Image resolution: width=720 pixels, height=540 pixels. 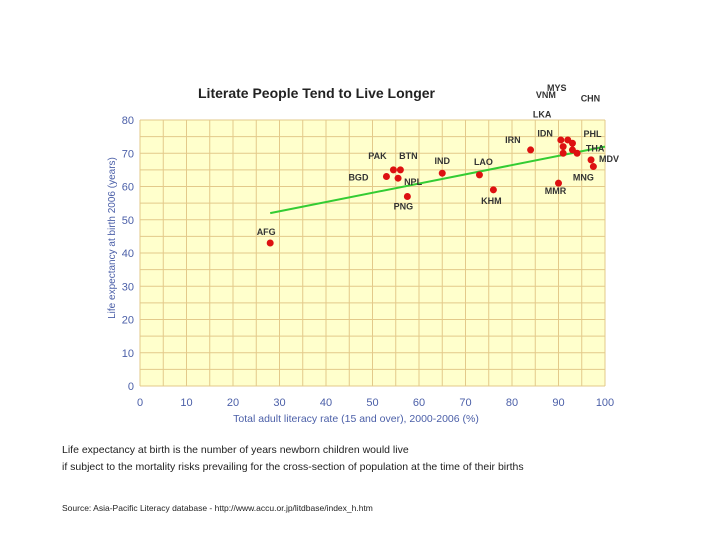 What do you see at coordinates (131, 387) in the screenshot?
I see `y-tick-label: 0` at bounding box center [131, 387].